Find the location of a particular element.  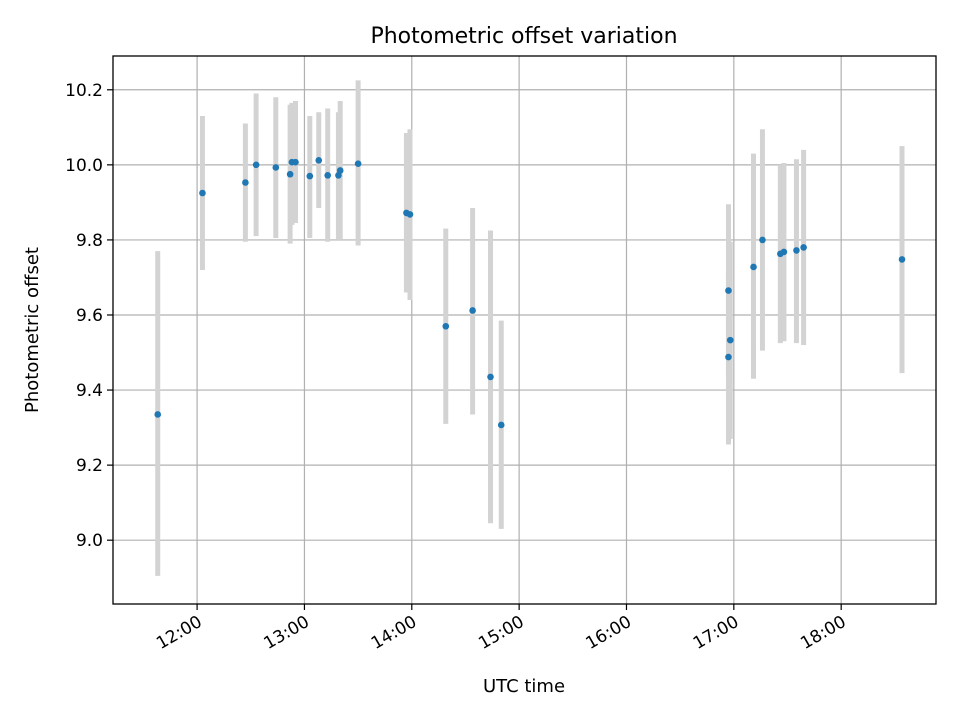

y-tick-label: 9.6 is located at coordinates (89, 316).